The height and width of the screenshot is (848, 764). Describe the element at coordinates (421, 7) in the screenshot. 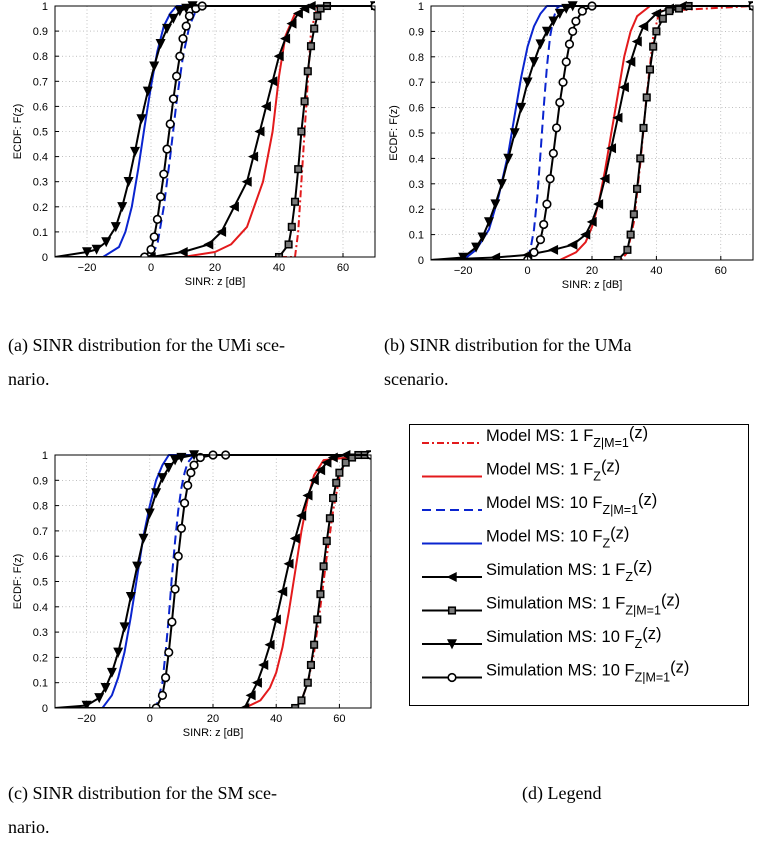

I see `y-tick-label: 1` at that location.